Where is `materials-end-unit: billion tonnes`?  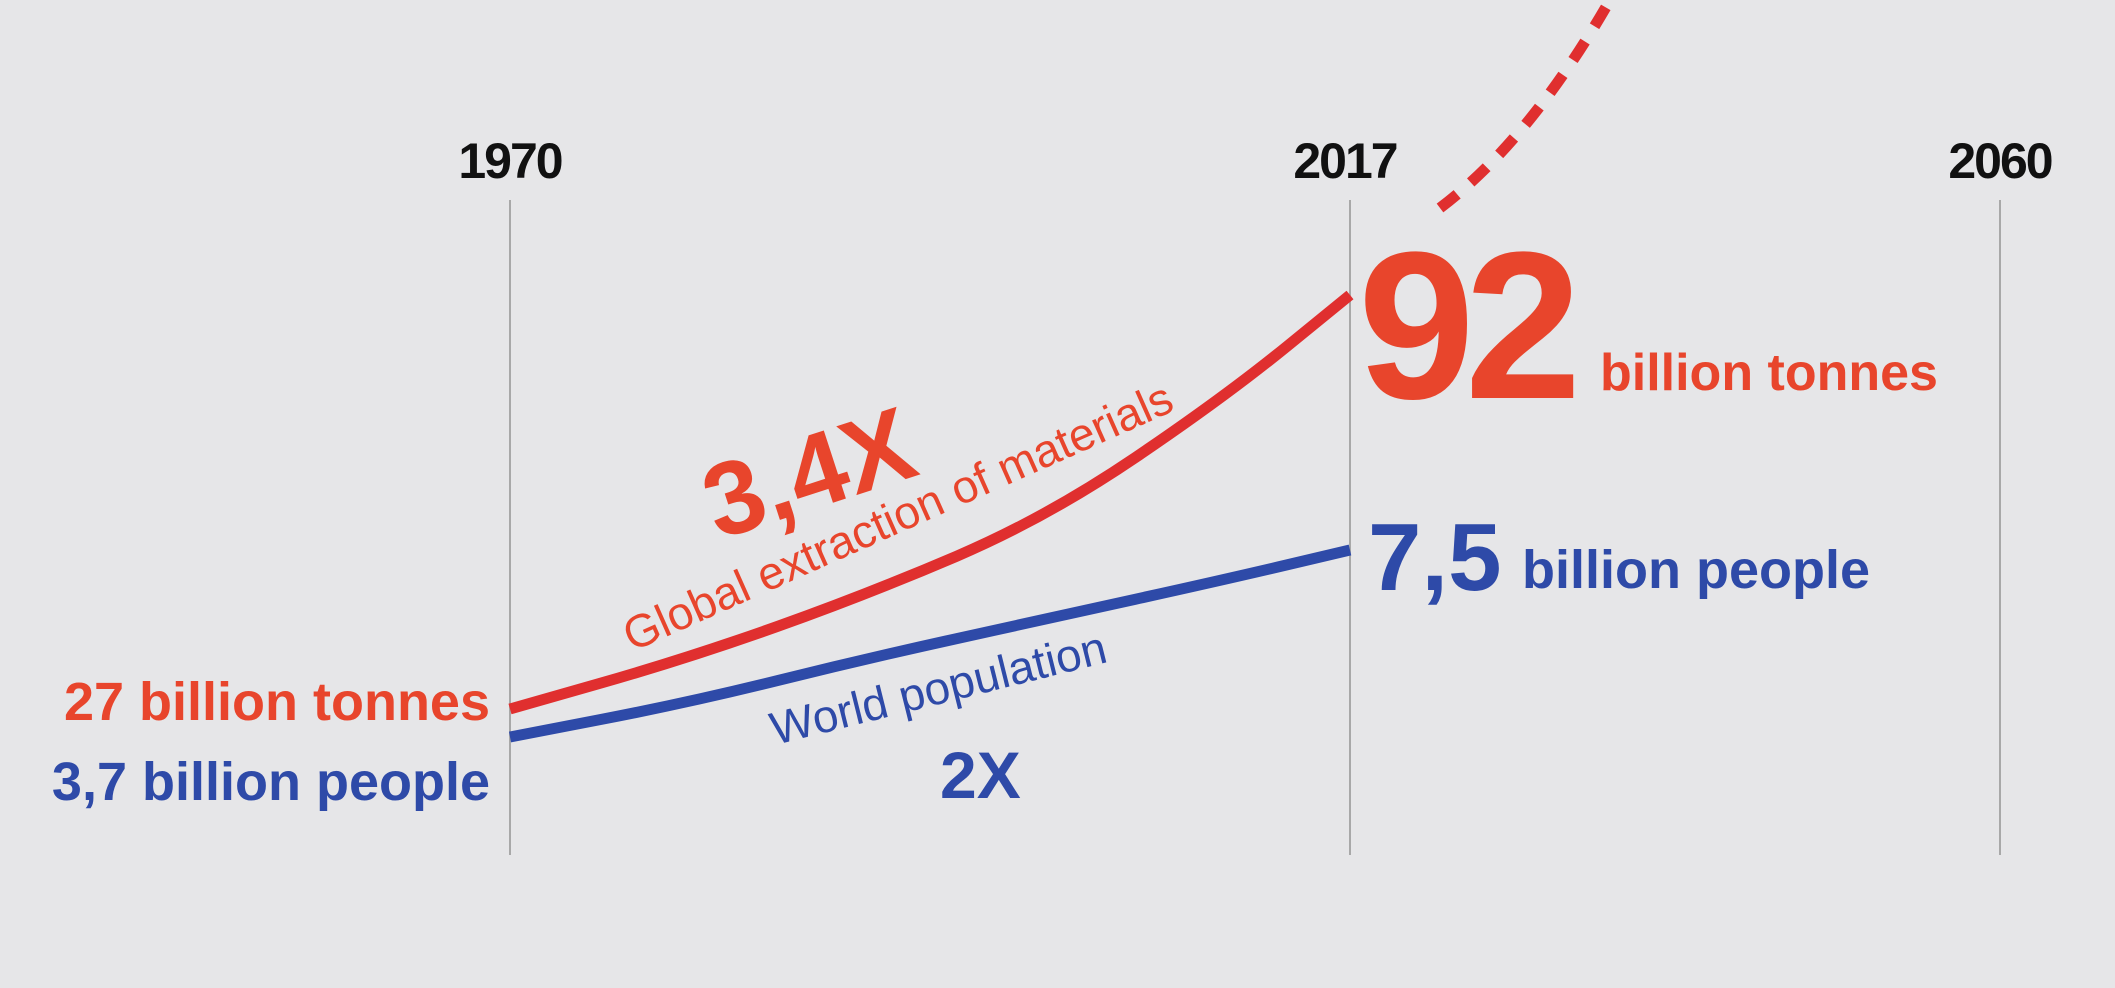 materials-end-unit: billion tonnes is located at coordinates (1769, 373).